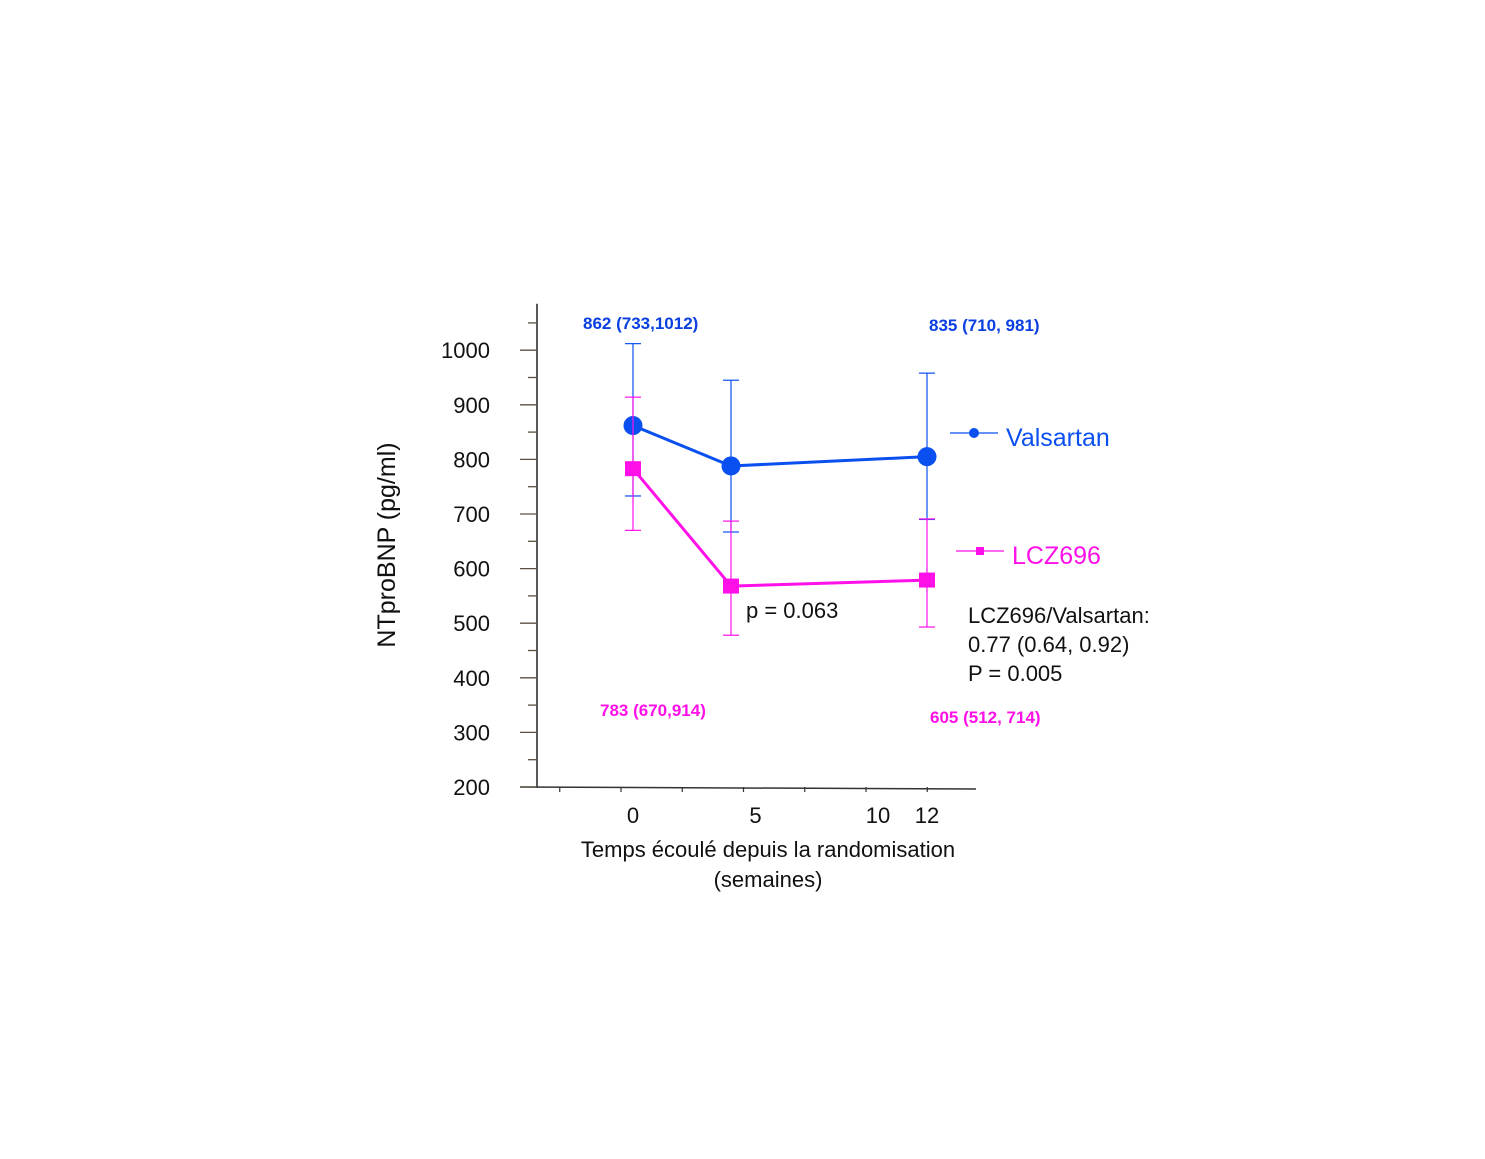 This screenshot has width=1485, height=1159. What do you see at coordinates (471, 732) in the screenshot?
I see `y-tick-label: 300` at bounding box center [471, 732].